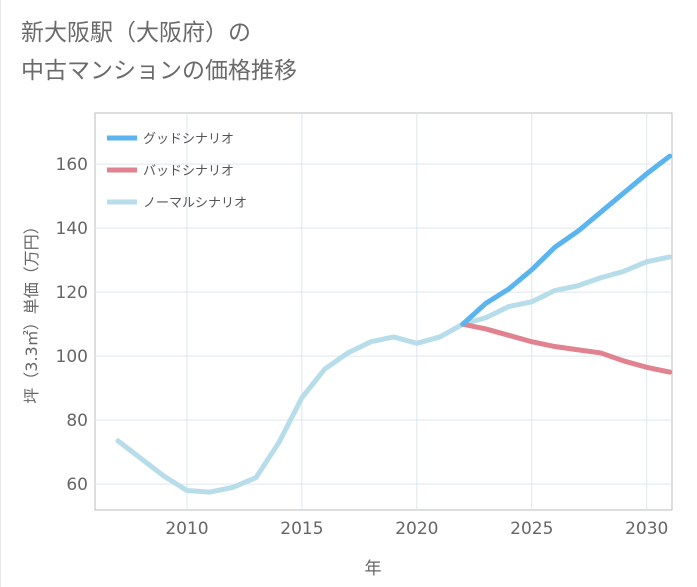  Describe the element at coordinates (72, 229) in the screenshot. I see `y-tick-label: 140` at that location.